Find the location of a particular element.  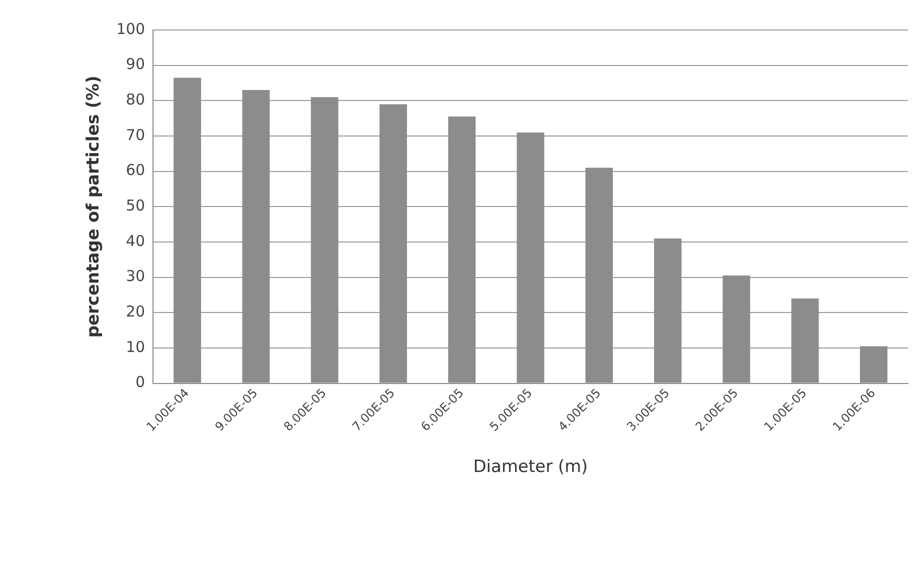

y-tick-label: 0 is located at coordinates (140, 382).